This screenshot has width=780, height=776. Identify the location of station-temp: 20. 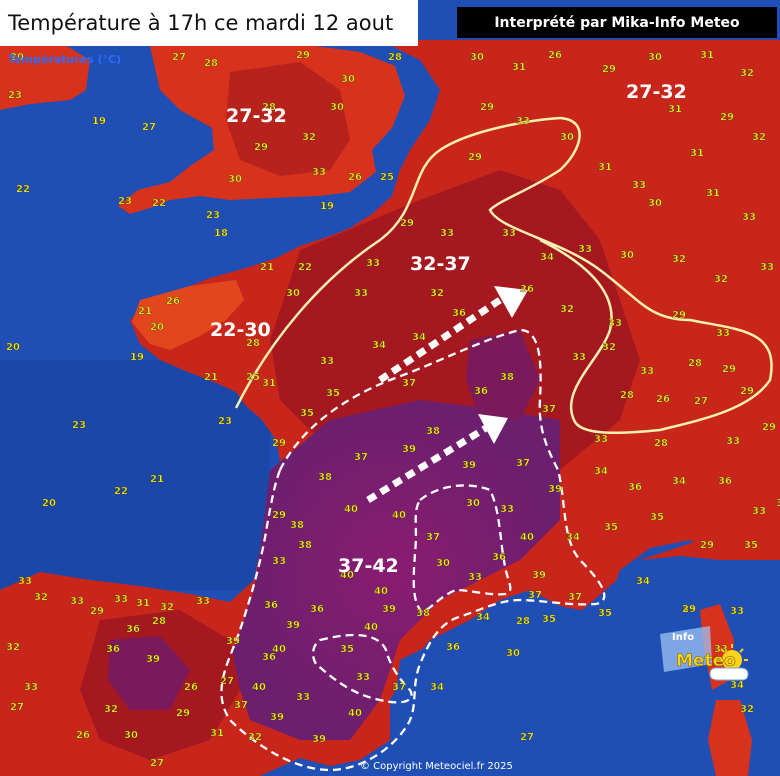
(157, 327).